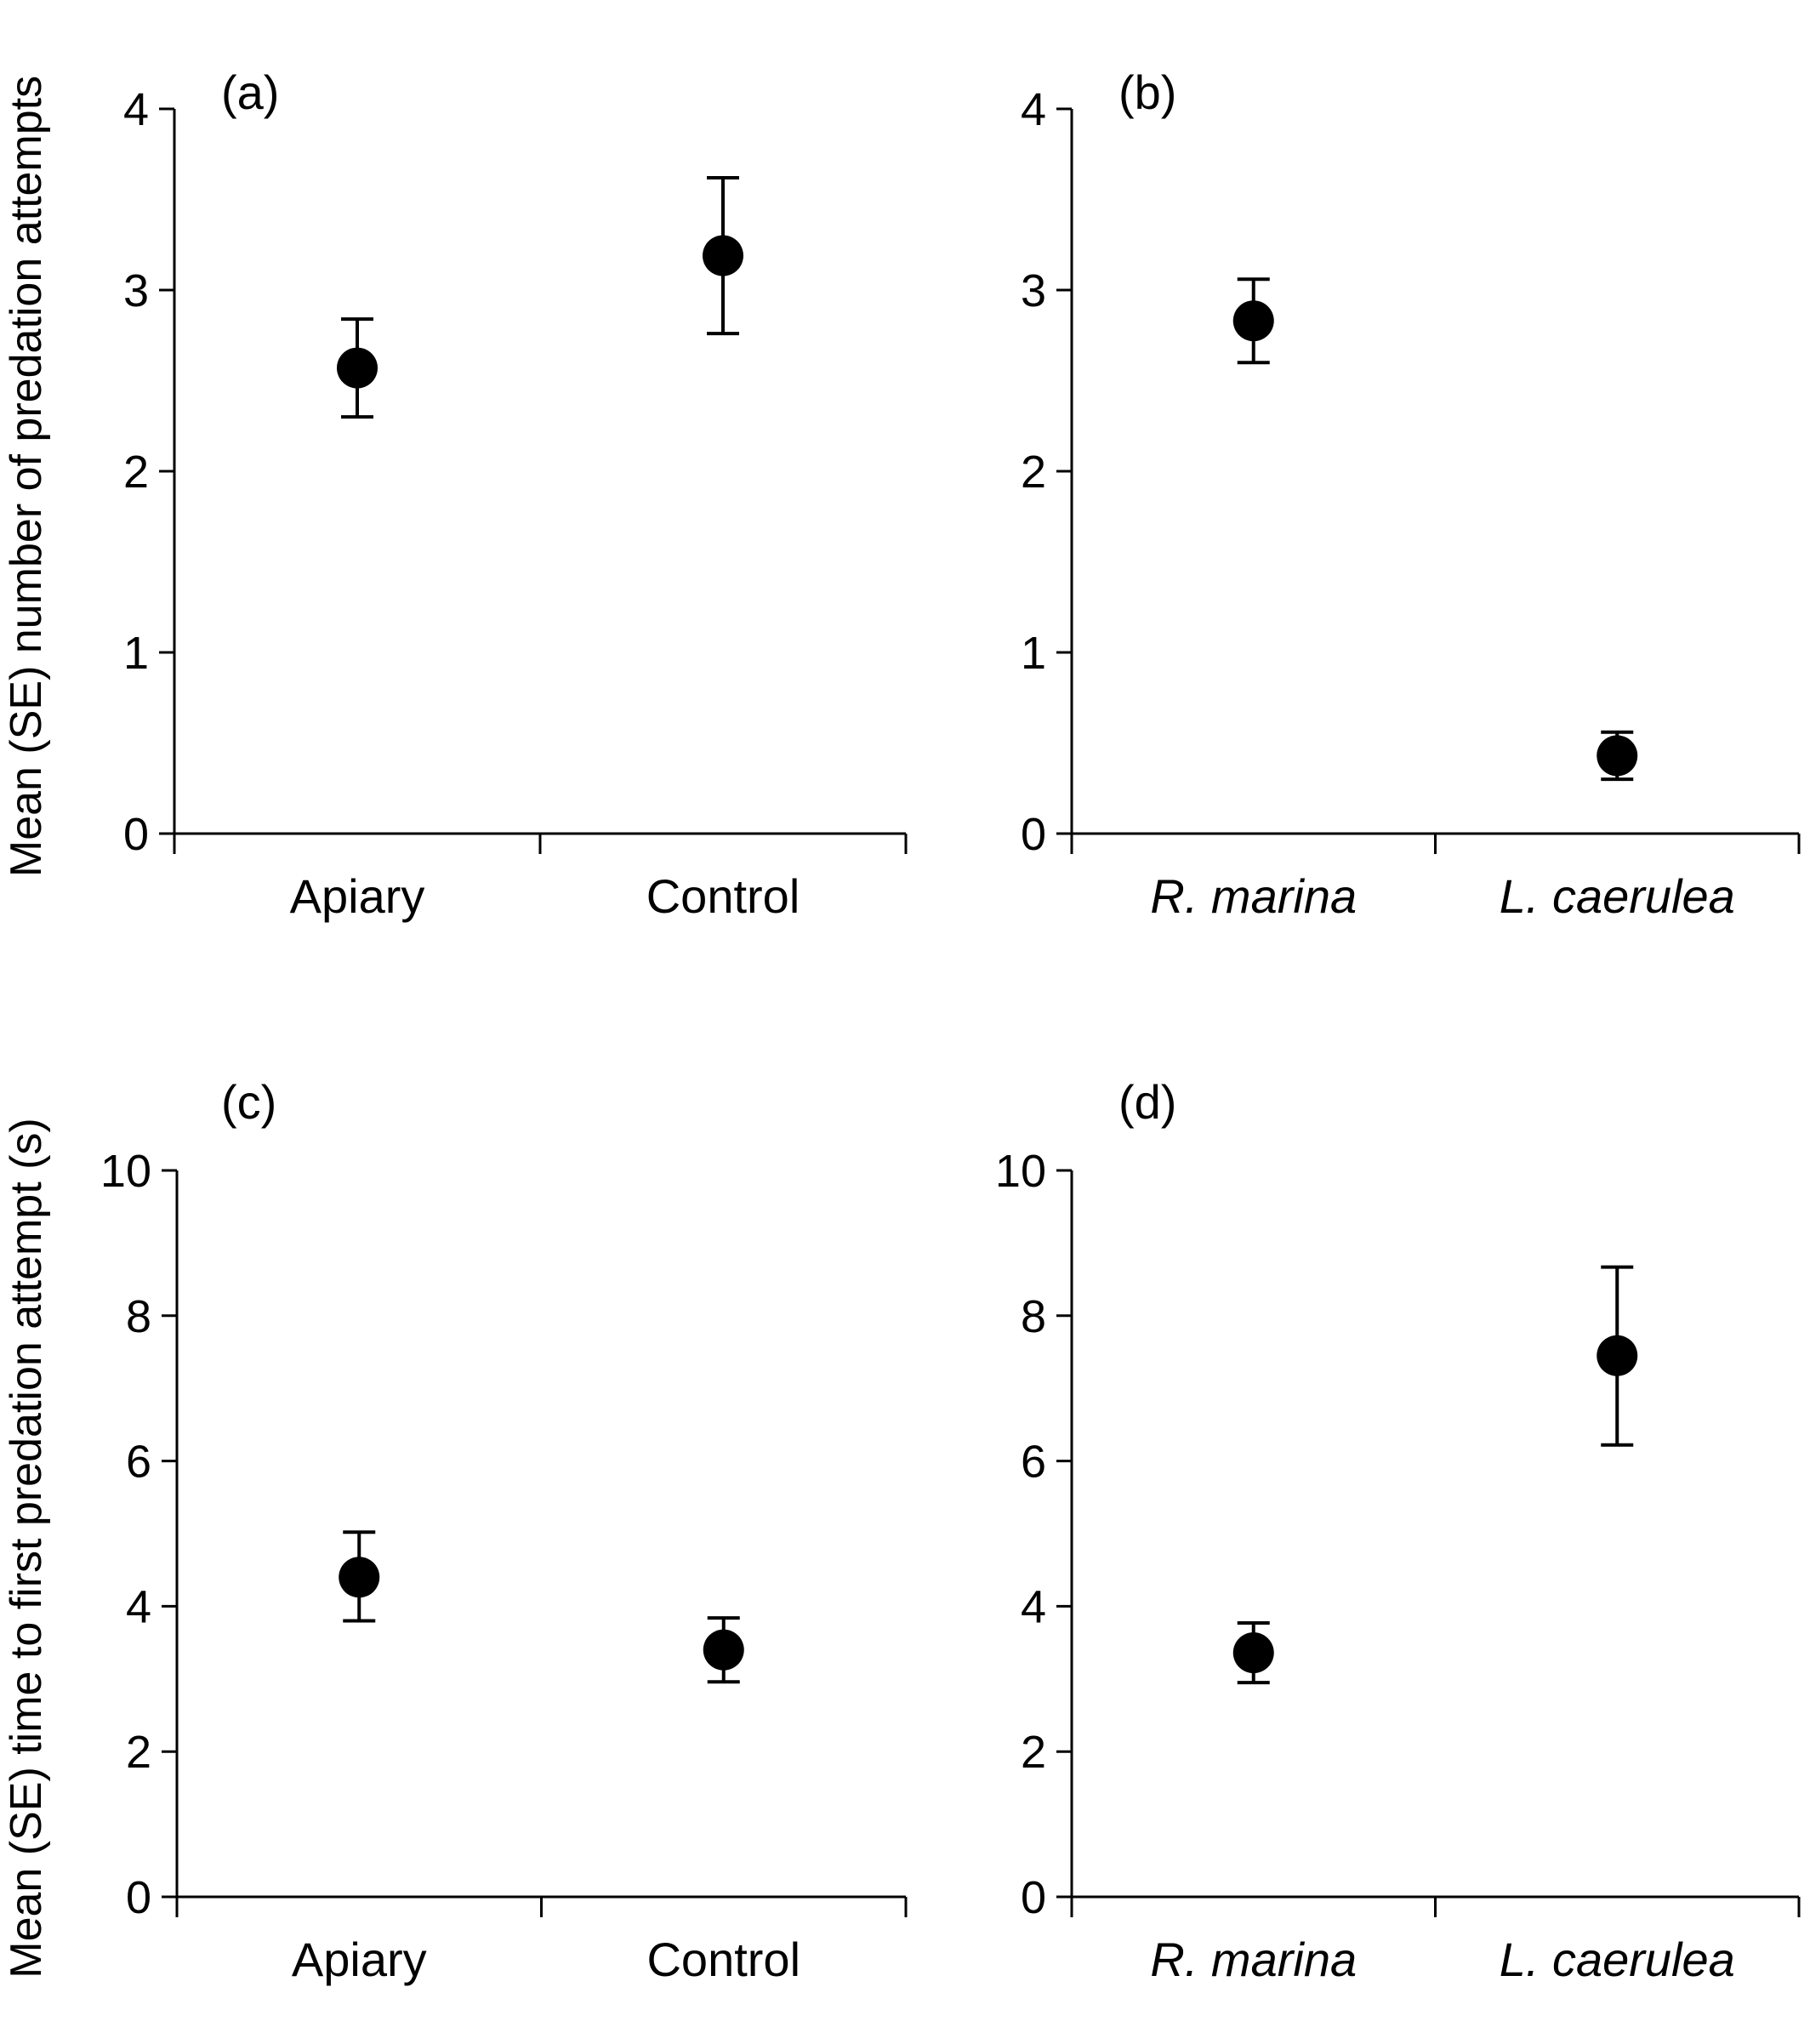  I want to click on panel-4-category-label: L. caerulea, so click(1617, 1959).